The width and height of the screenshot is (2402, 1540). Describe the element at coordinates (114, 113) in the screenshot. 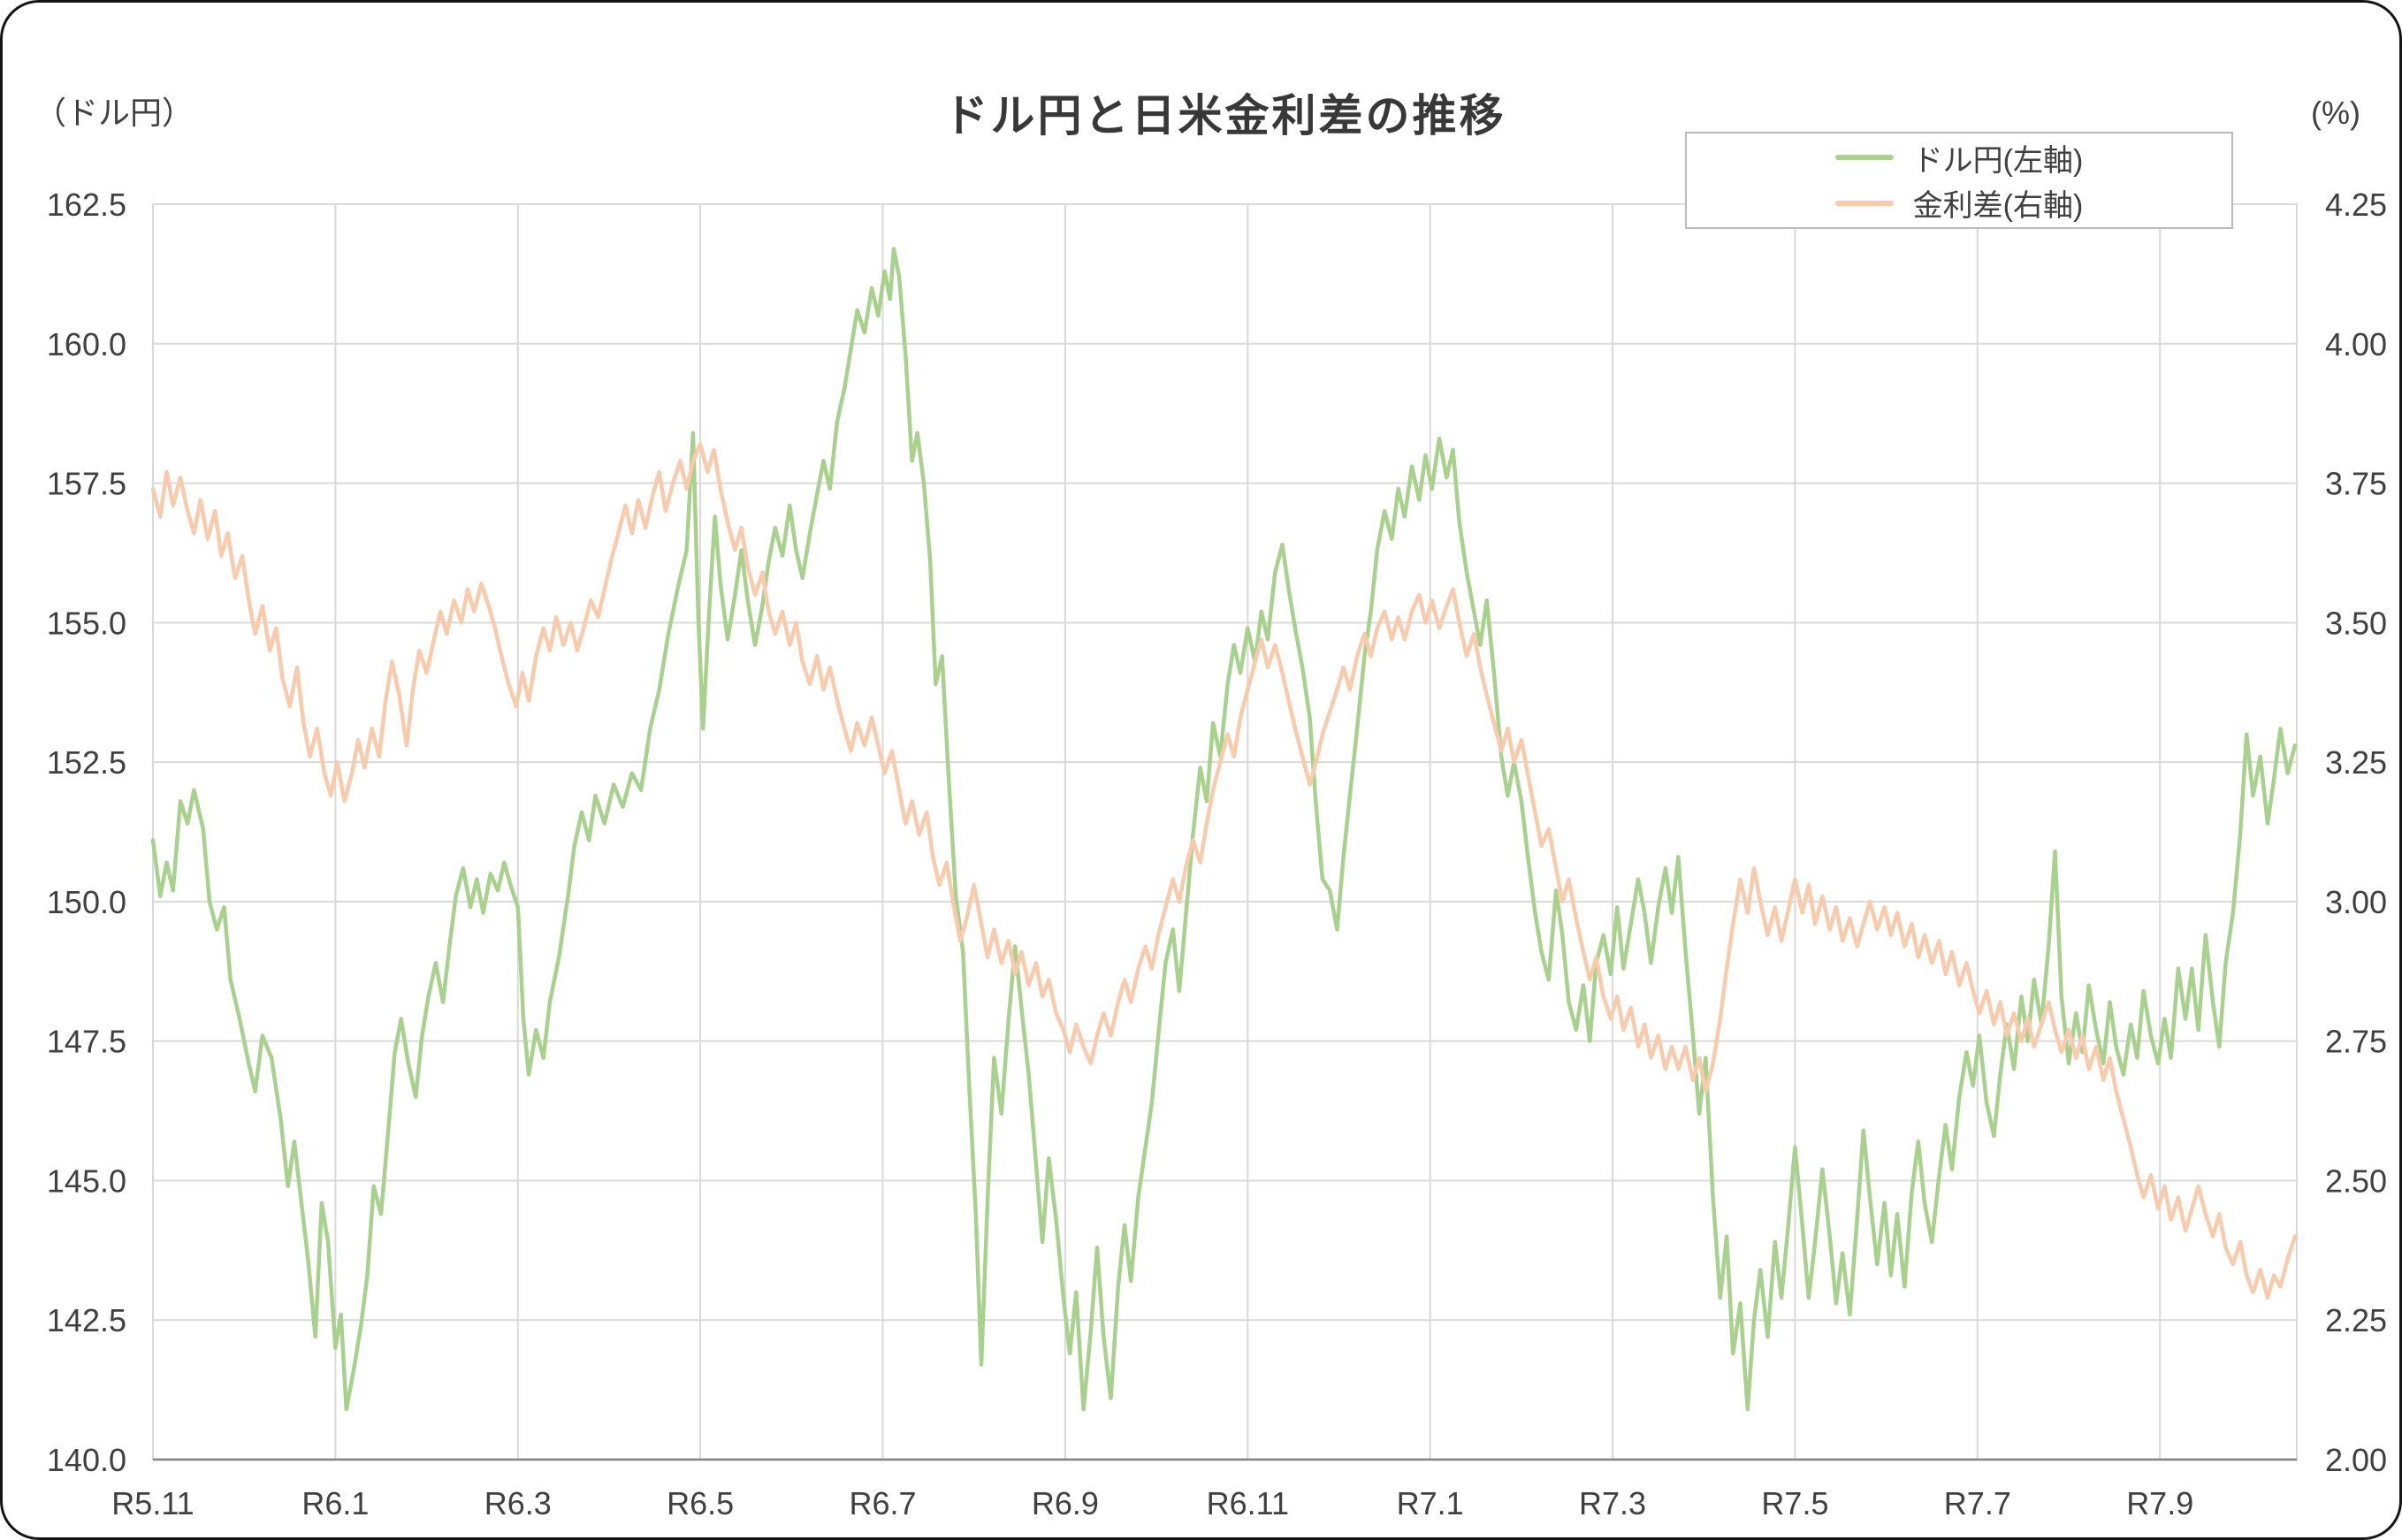

I see `left-axis-unit-label: （ドル円）` at that location.